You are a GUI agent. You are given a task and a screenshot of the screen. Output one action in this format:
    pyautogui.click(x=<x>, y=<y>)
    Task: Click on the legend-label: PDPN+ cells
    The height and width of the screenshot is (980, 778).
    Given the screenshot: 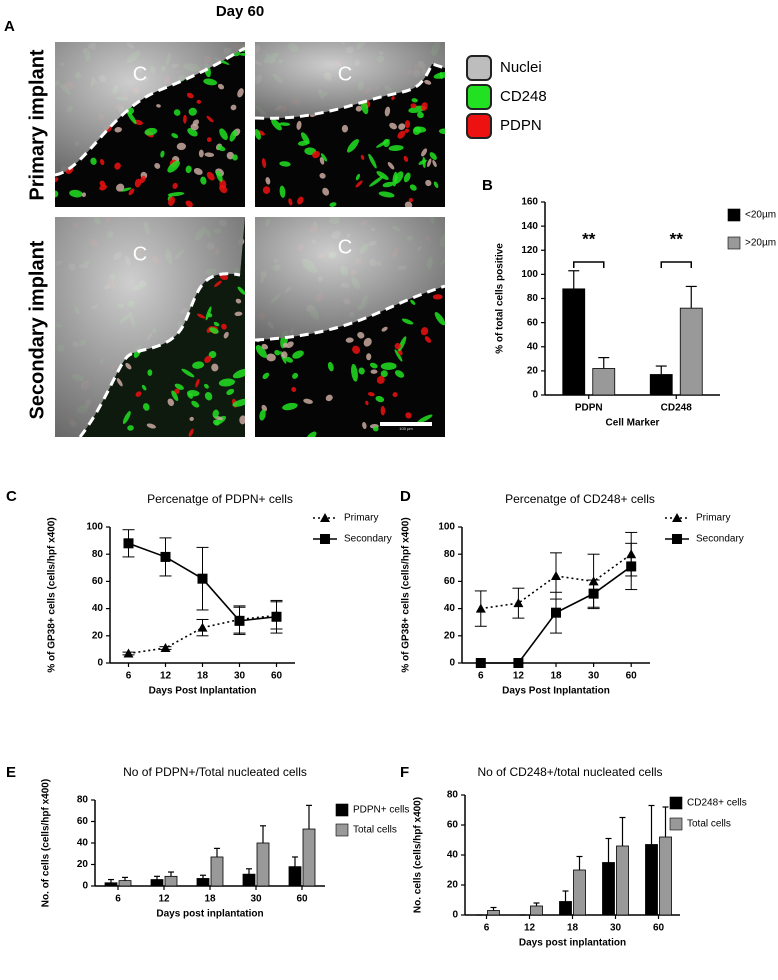 What is the action you would take?
    pyautogui.click(x=381, y=810)
    